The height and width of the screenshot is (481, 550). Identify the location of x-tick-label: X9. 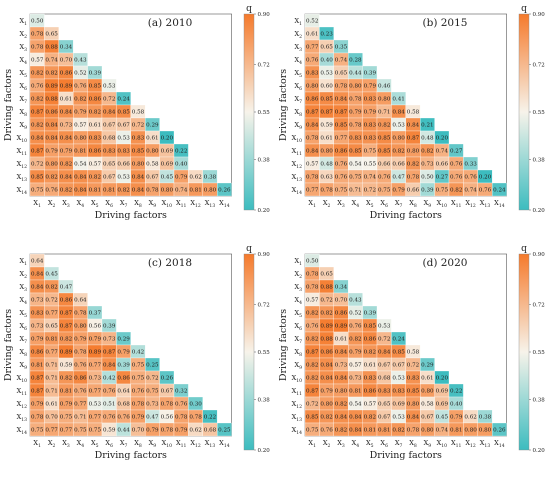
(428, 204).